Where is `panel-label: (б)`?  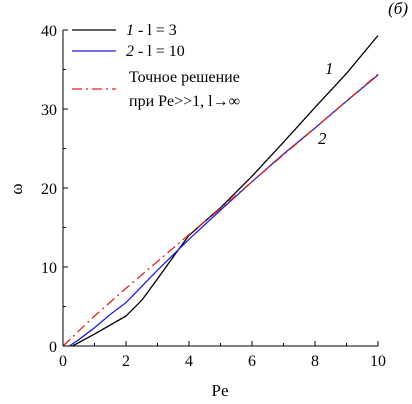 panel-label: (б) is located at coordinates (398, 9).